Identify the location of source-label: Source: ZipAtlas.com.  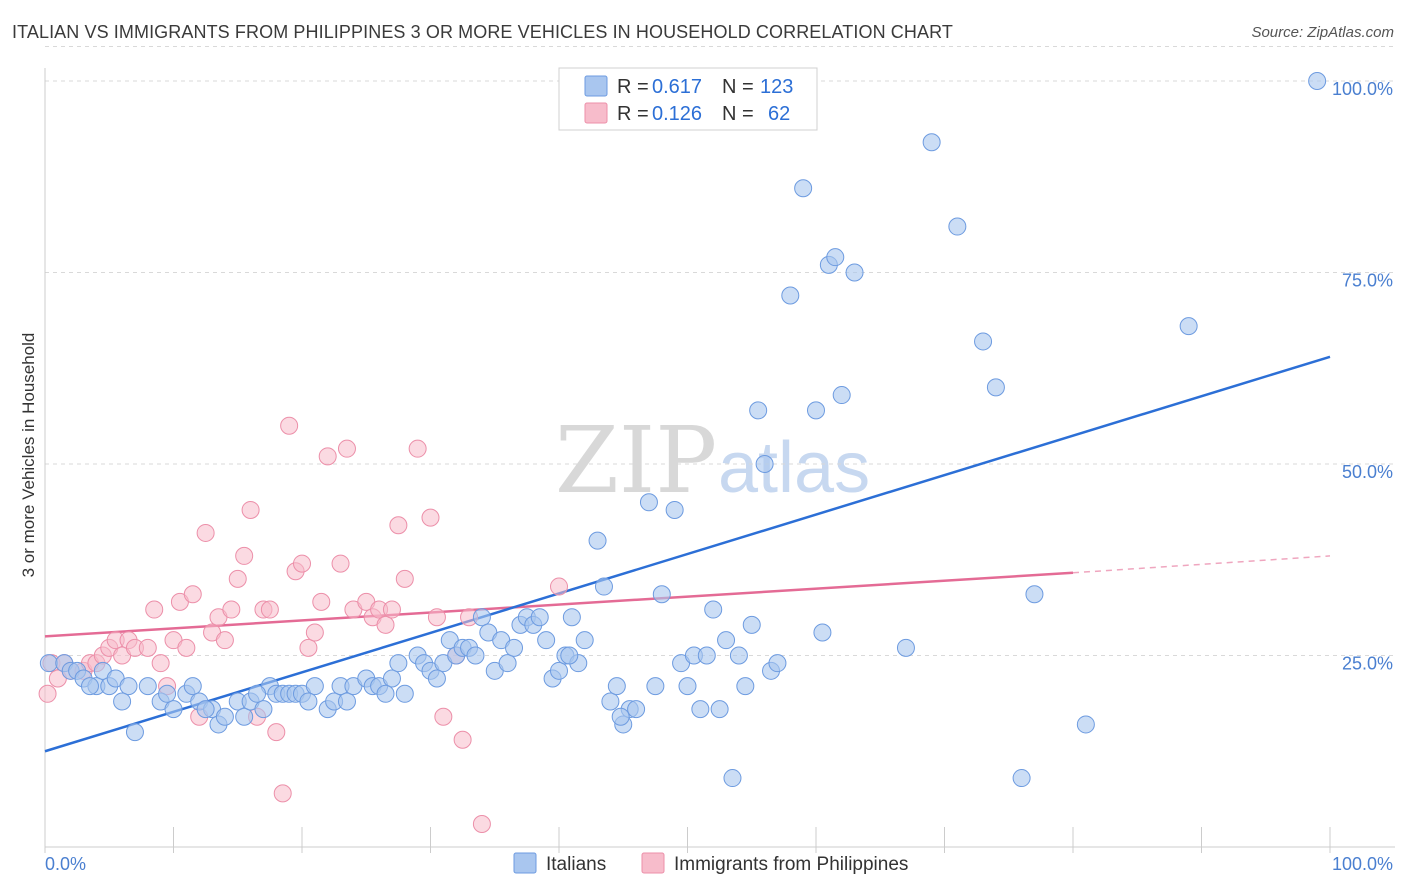
(1322, 32).